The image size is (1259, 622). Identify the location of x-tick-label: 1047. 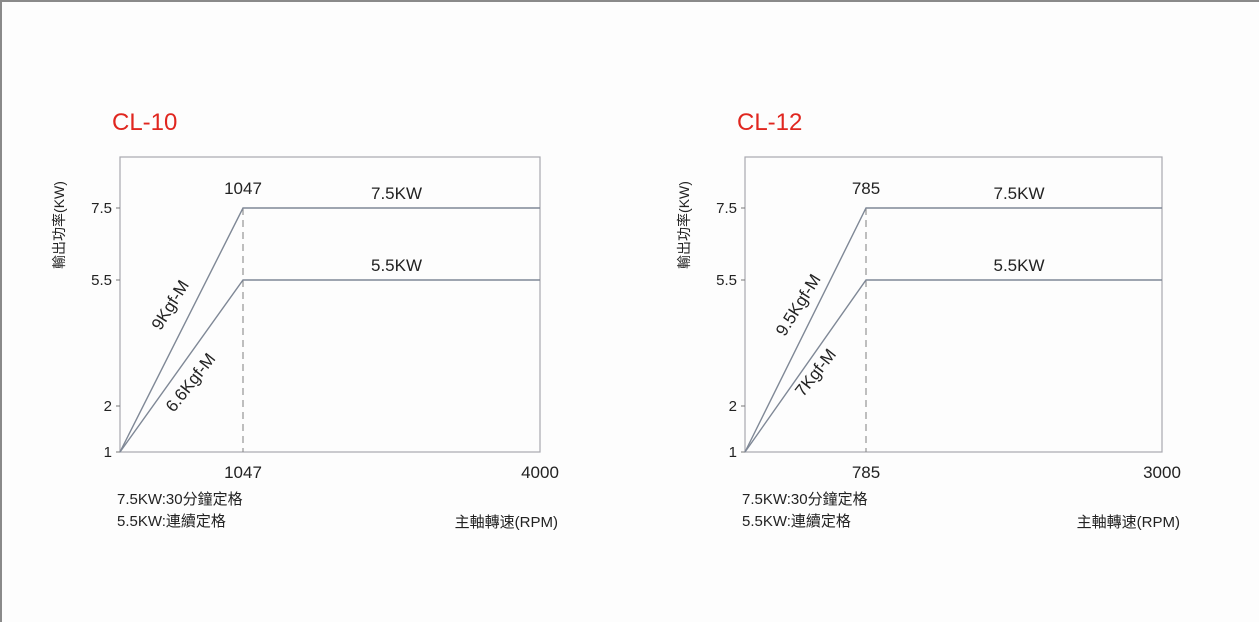
(243, 472).